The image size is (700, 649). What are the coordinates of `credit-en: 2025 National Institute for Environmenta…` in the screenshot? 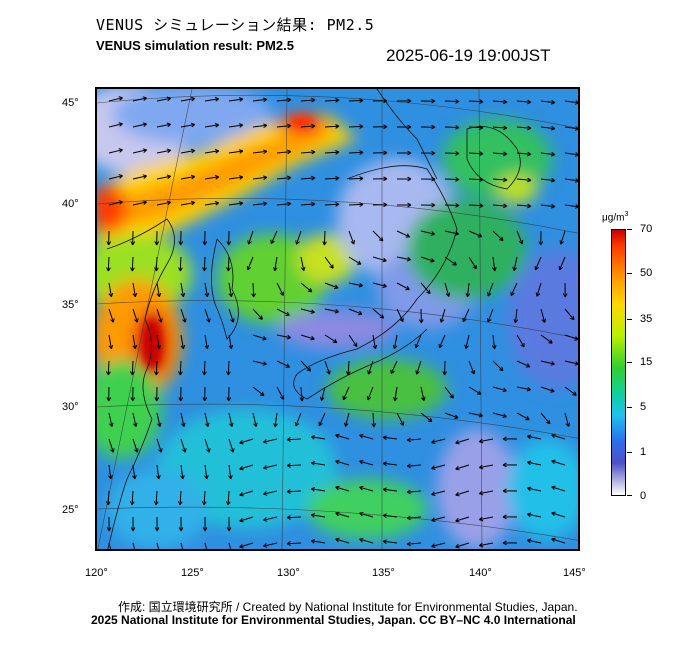 It's located at (333, 620).